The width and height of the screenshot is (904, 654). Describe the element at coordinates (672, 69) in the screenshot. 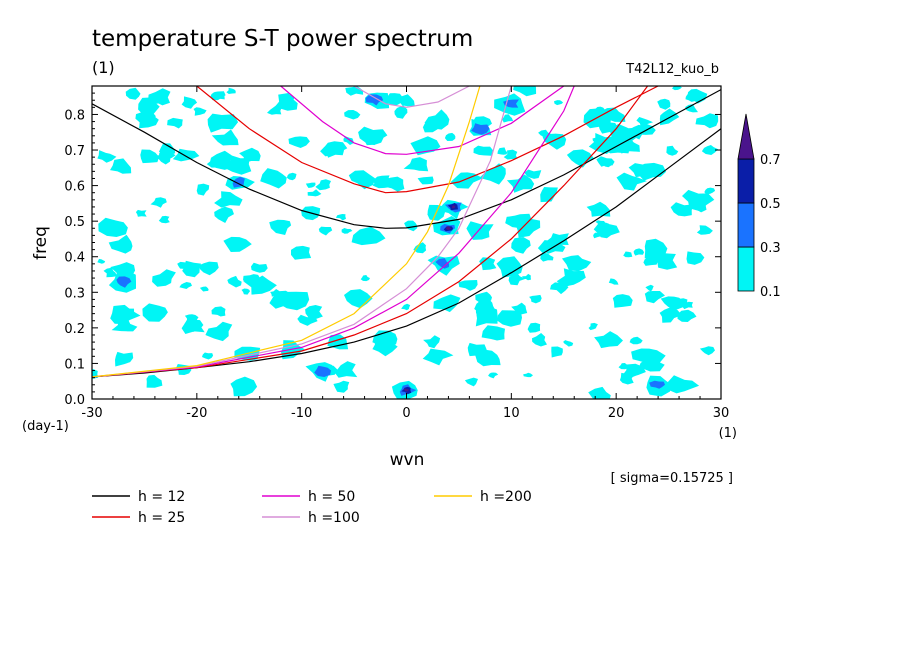

I see `run-label: T42L12_kuo_b` at that location.